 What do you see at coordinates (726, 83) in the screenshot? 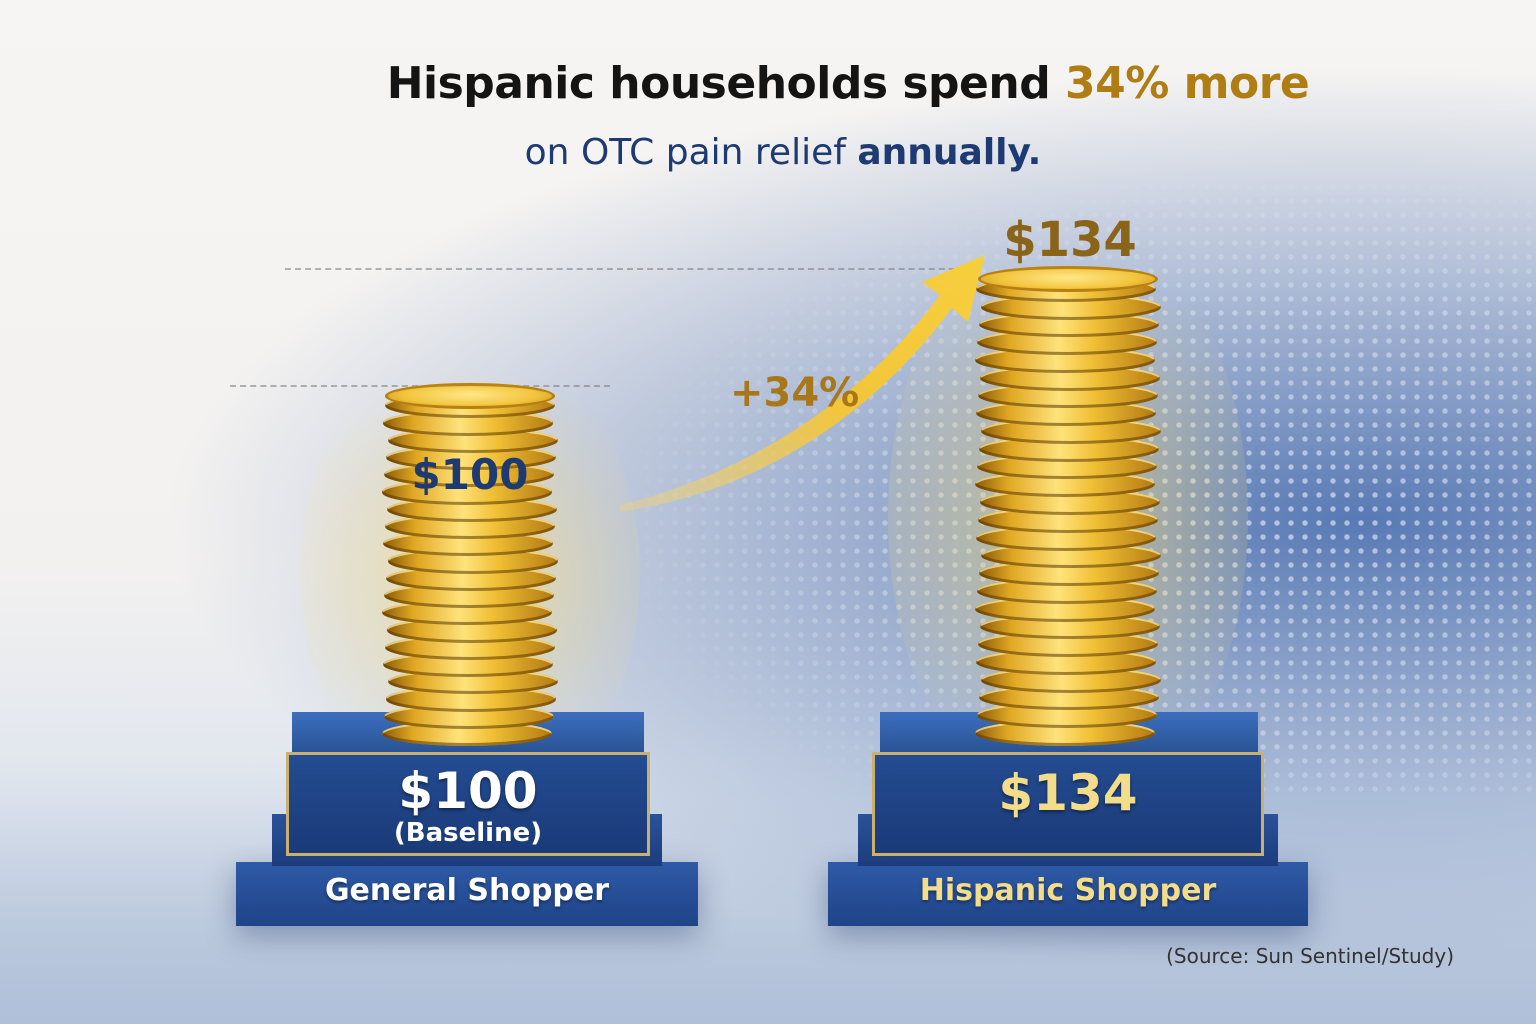
I see `headline-prefix: Hispanic households spend` at bounding box center [726, 83].